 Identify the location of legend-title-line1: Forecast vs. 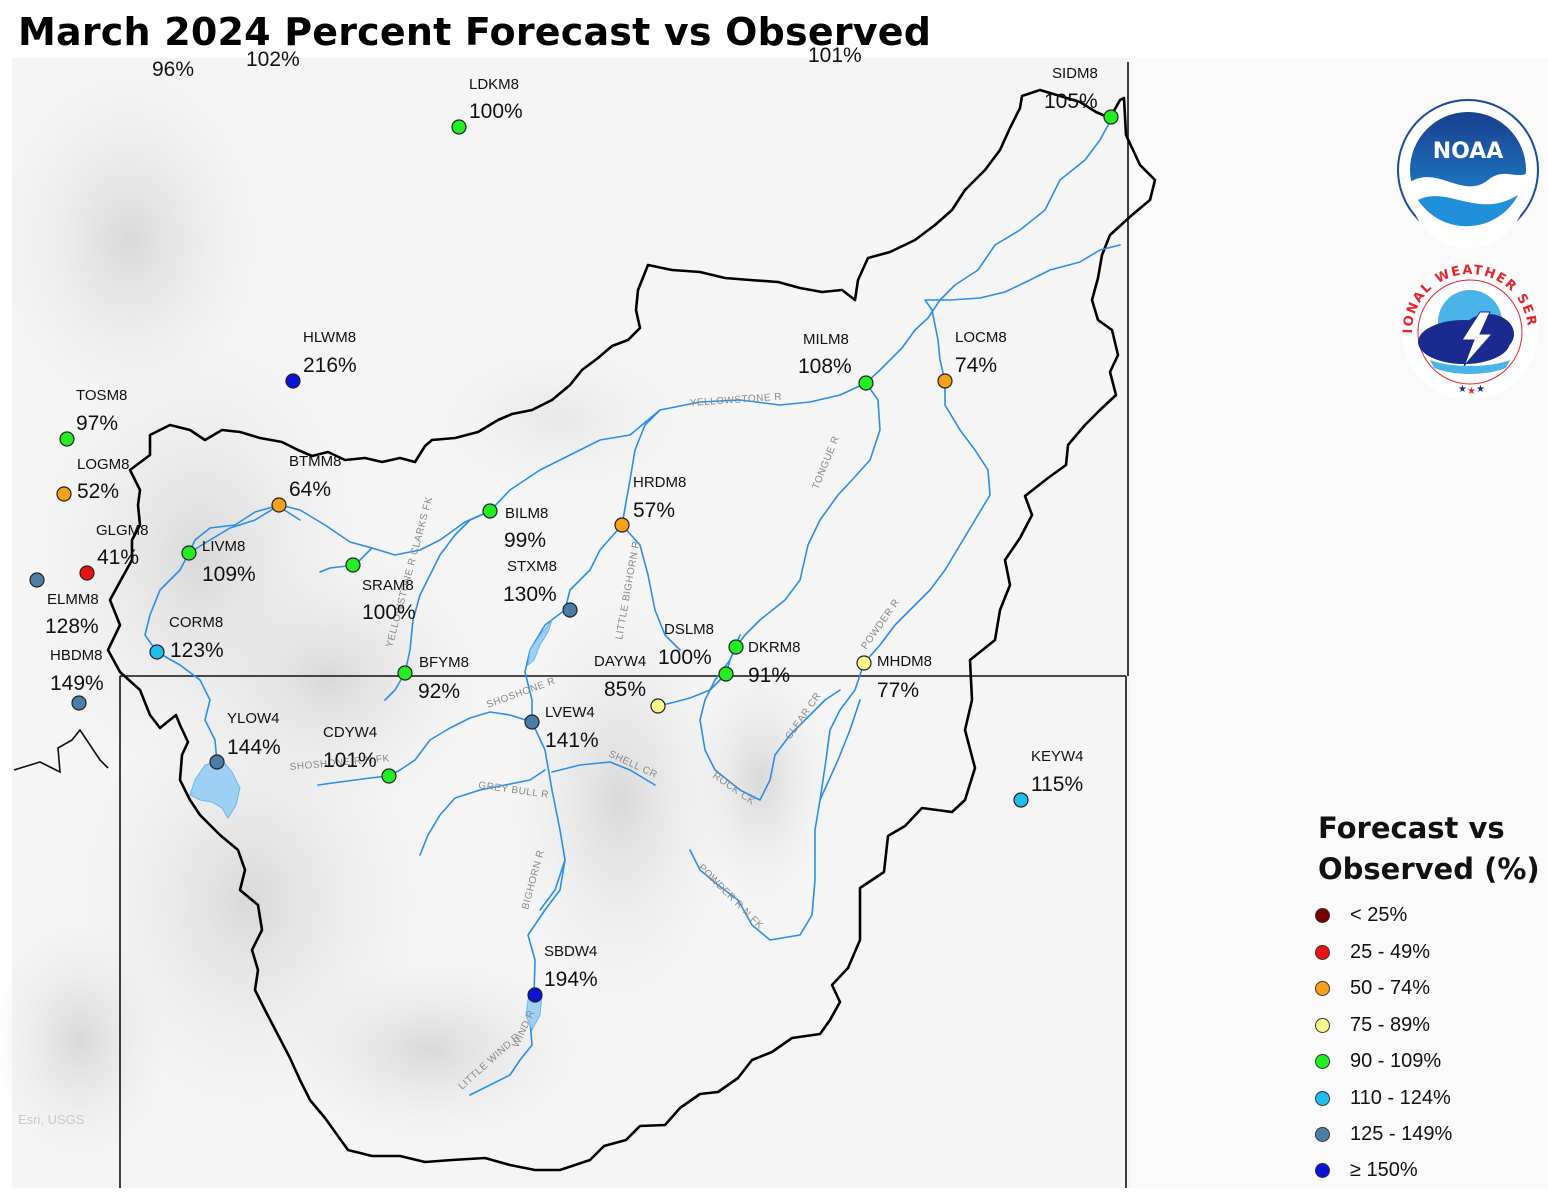
(1411, 828).